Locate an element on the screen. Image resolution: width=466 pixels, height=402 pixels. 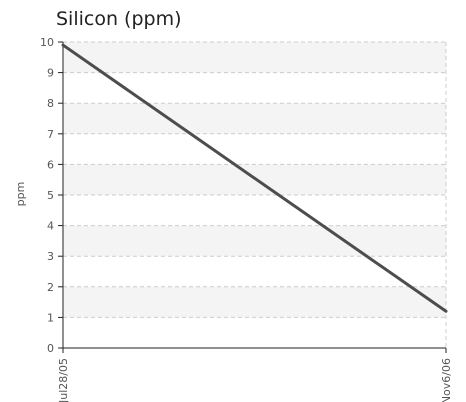
y-tick-label: 3 is located at coordinates (50, 256).